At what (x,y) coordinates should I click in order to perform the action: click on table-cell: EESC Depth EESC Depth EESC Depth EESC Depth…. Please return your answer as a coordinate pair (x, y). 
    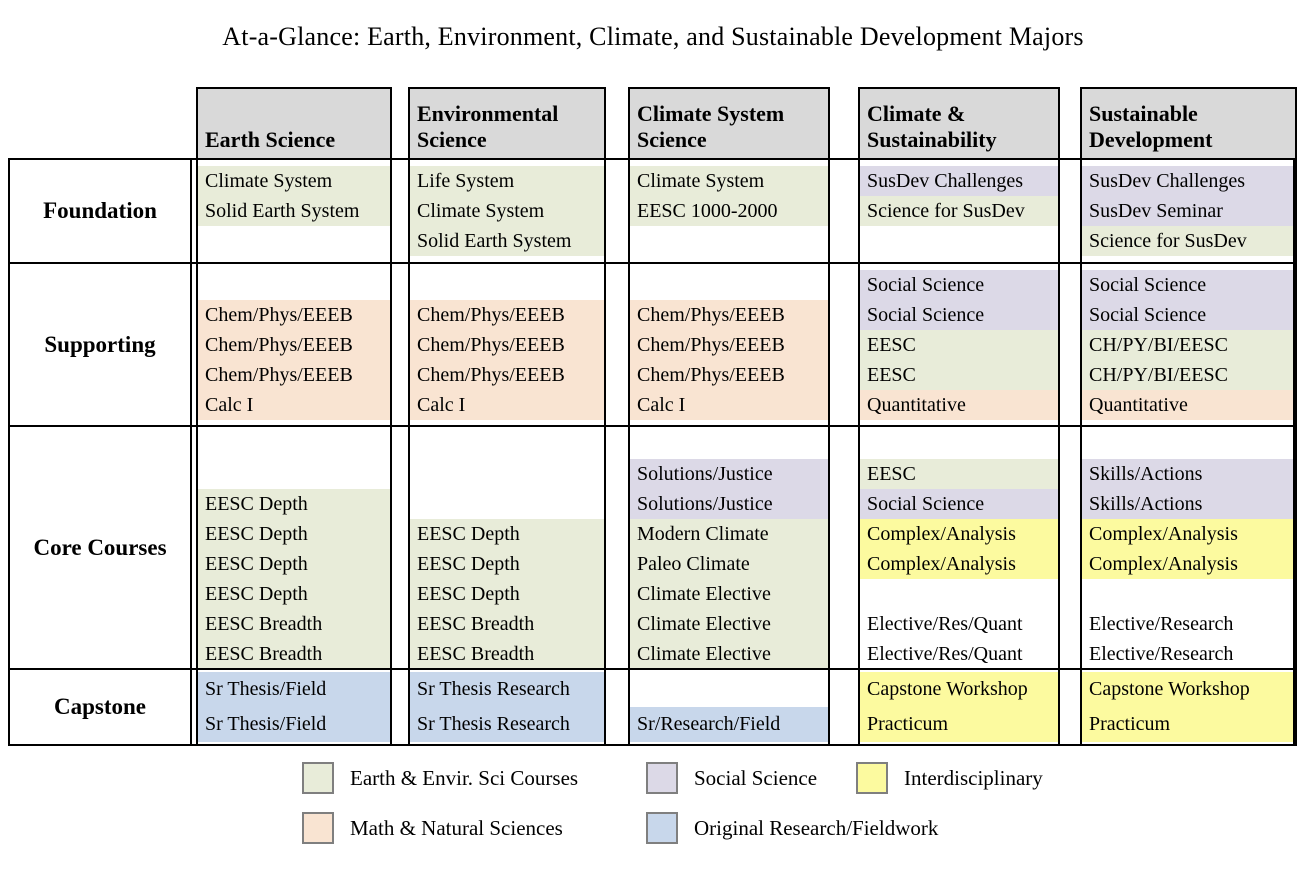
    Looking at the image, I should click on (294, 547).